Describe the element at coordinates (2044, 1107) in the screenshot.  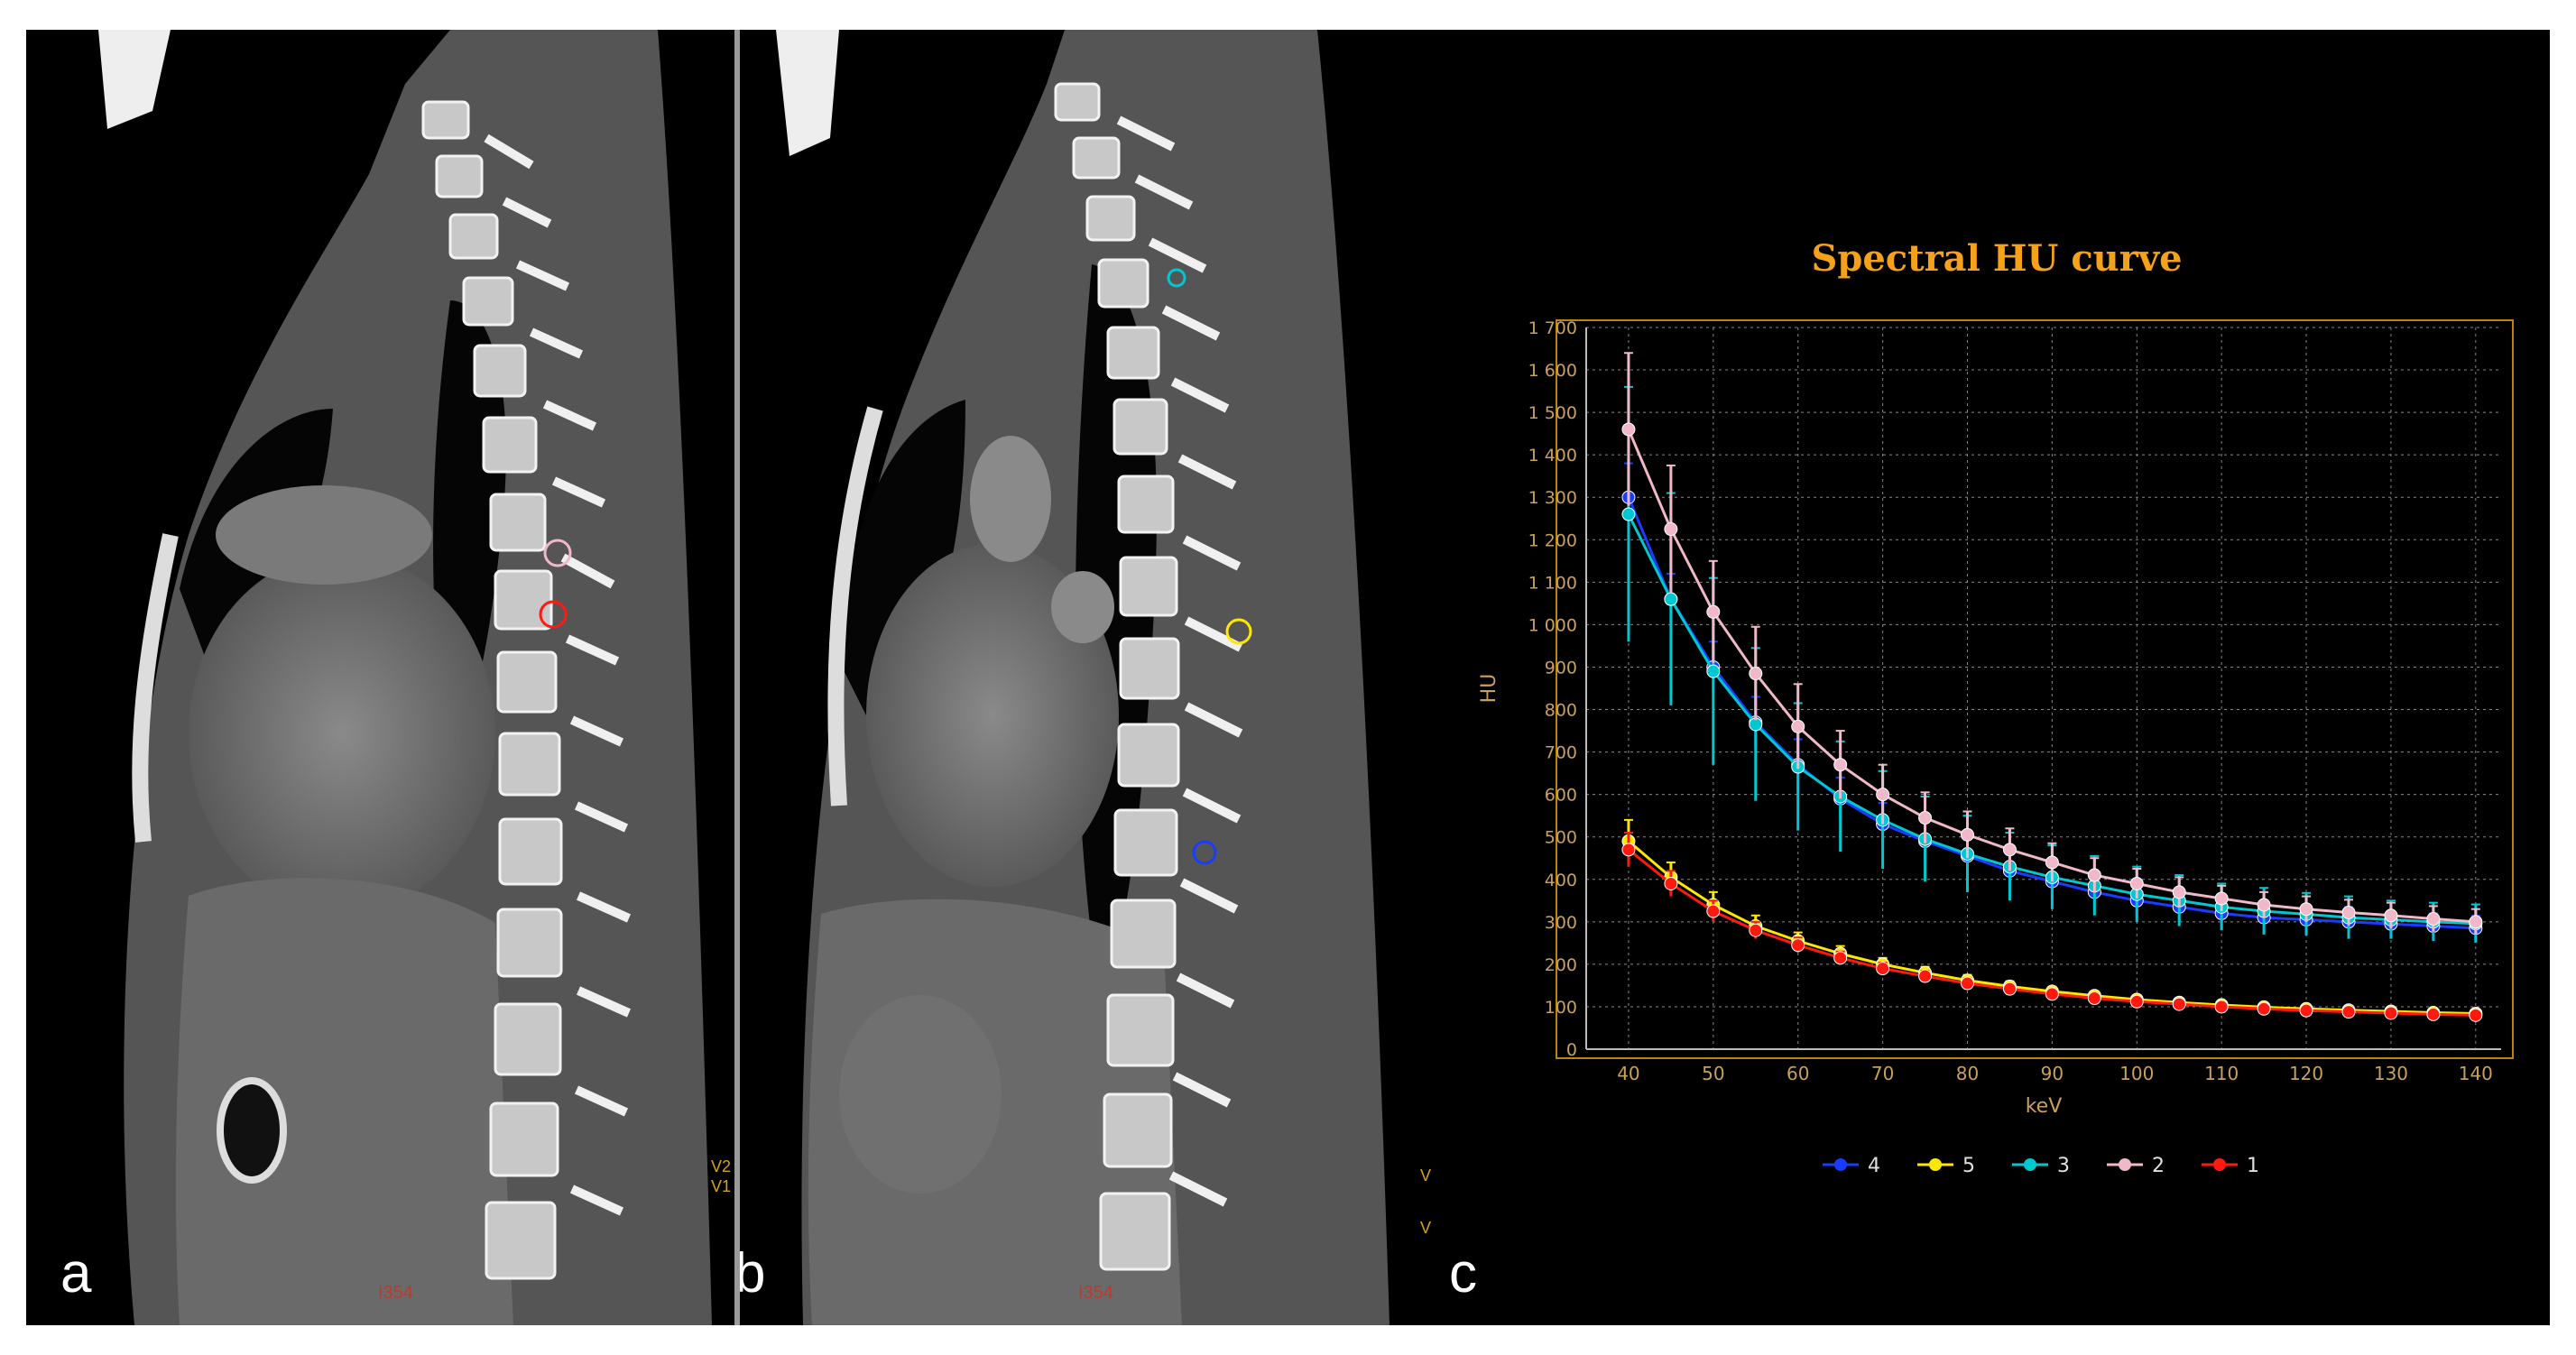
I see `x-axis-label: keV` at that location.